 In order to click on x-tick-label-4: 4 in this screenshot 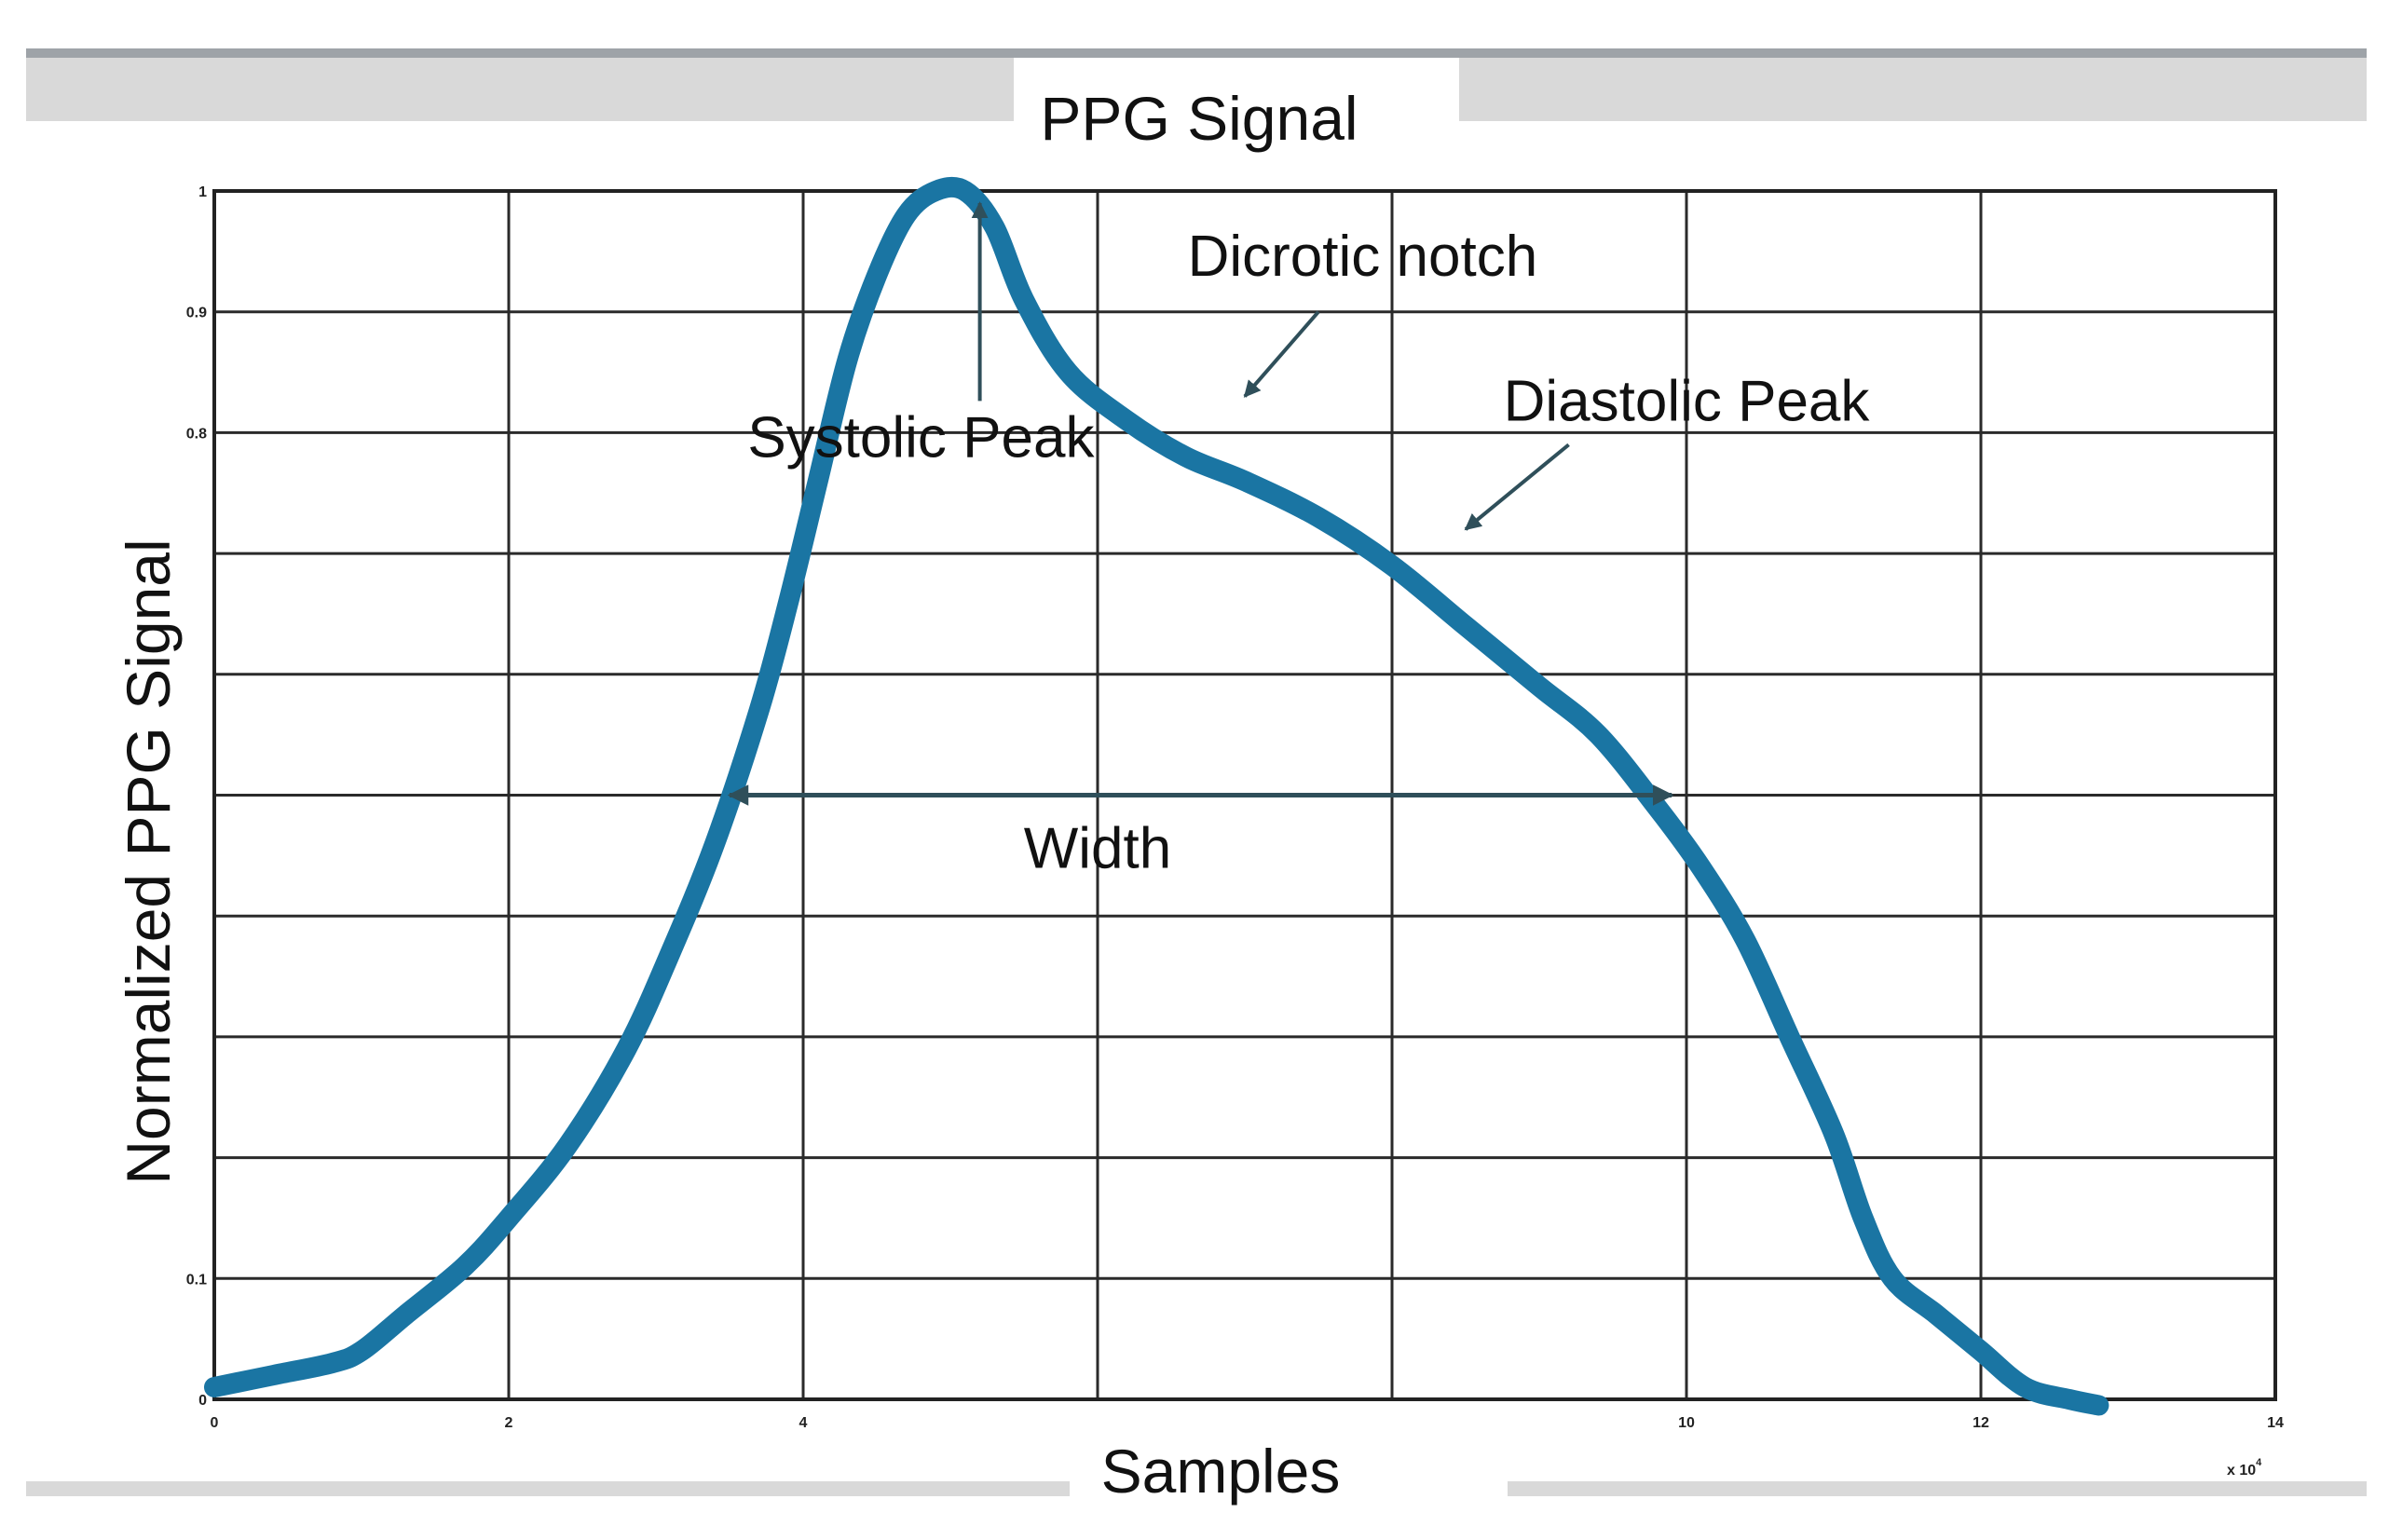, I will do `click(803, 1423)`.